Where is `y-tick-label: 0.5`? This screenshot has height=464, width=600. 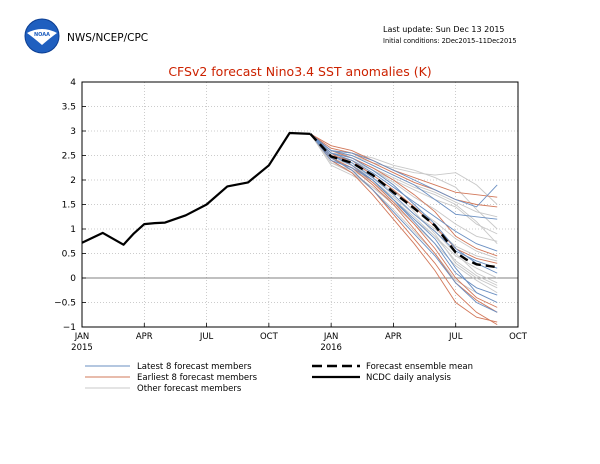 y-tick-label: 0.5 is located at coordinates (69, 255).